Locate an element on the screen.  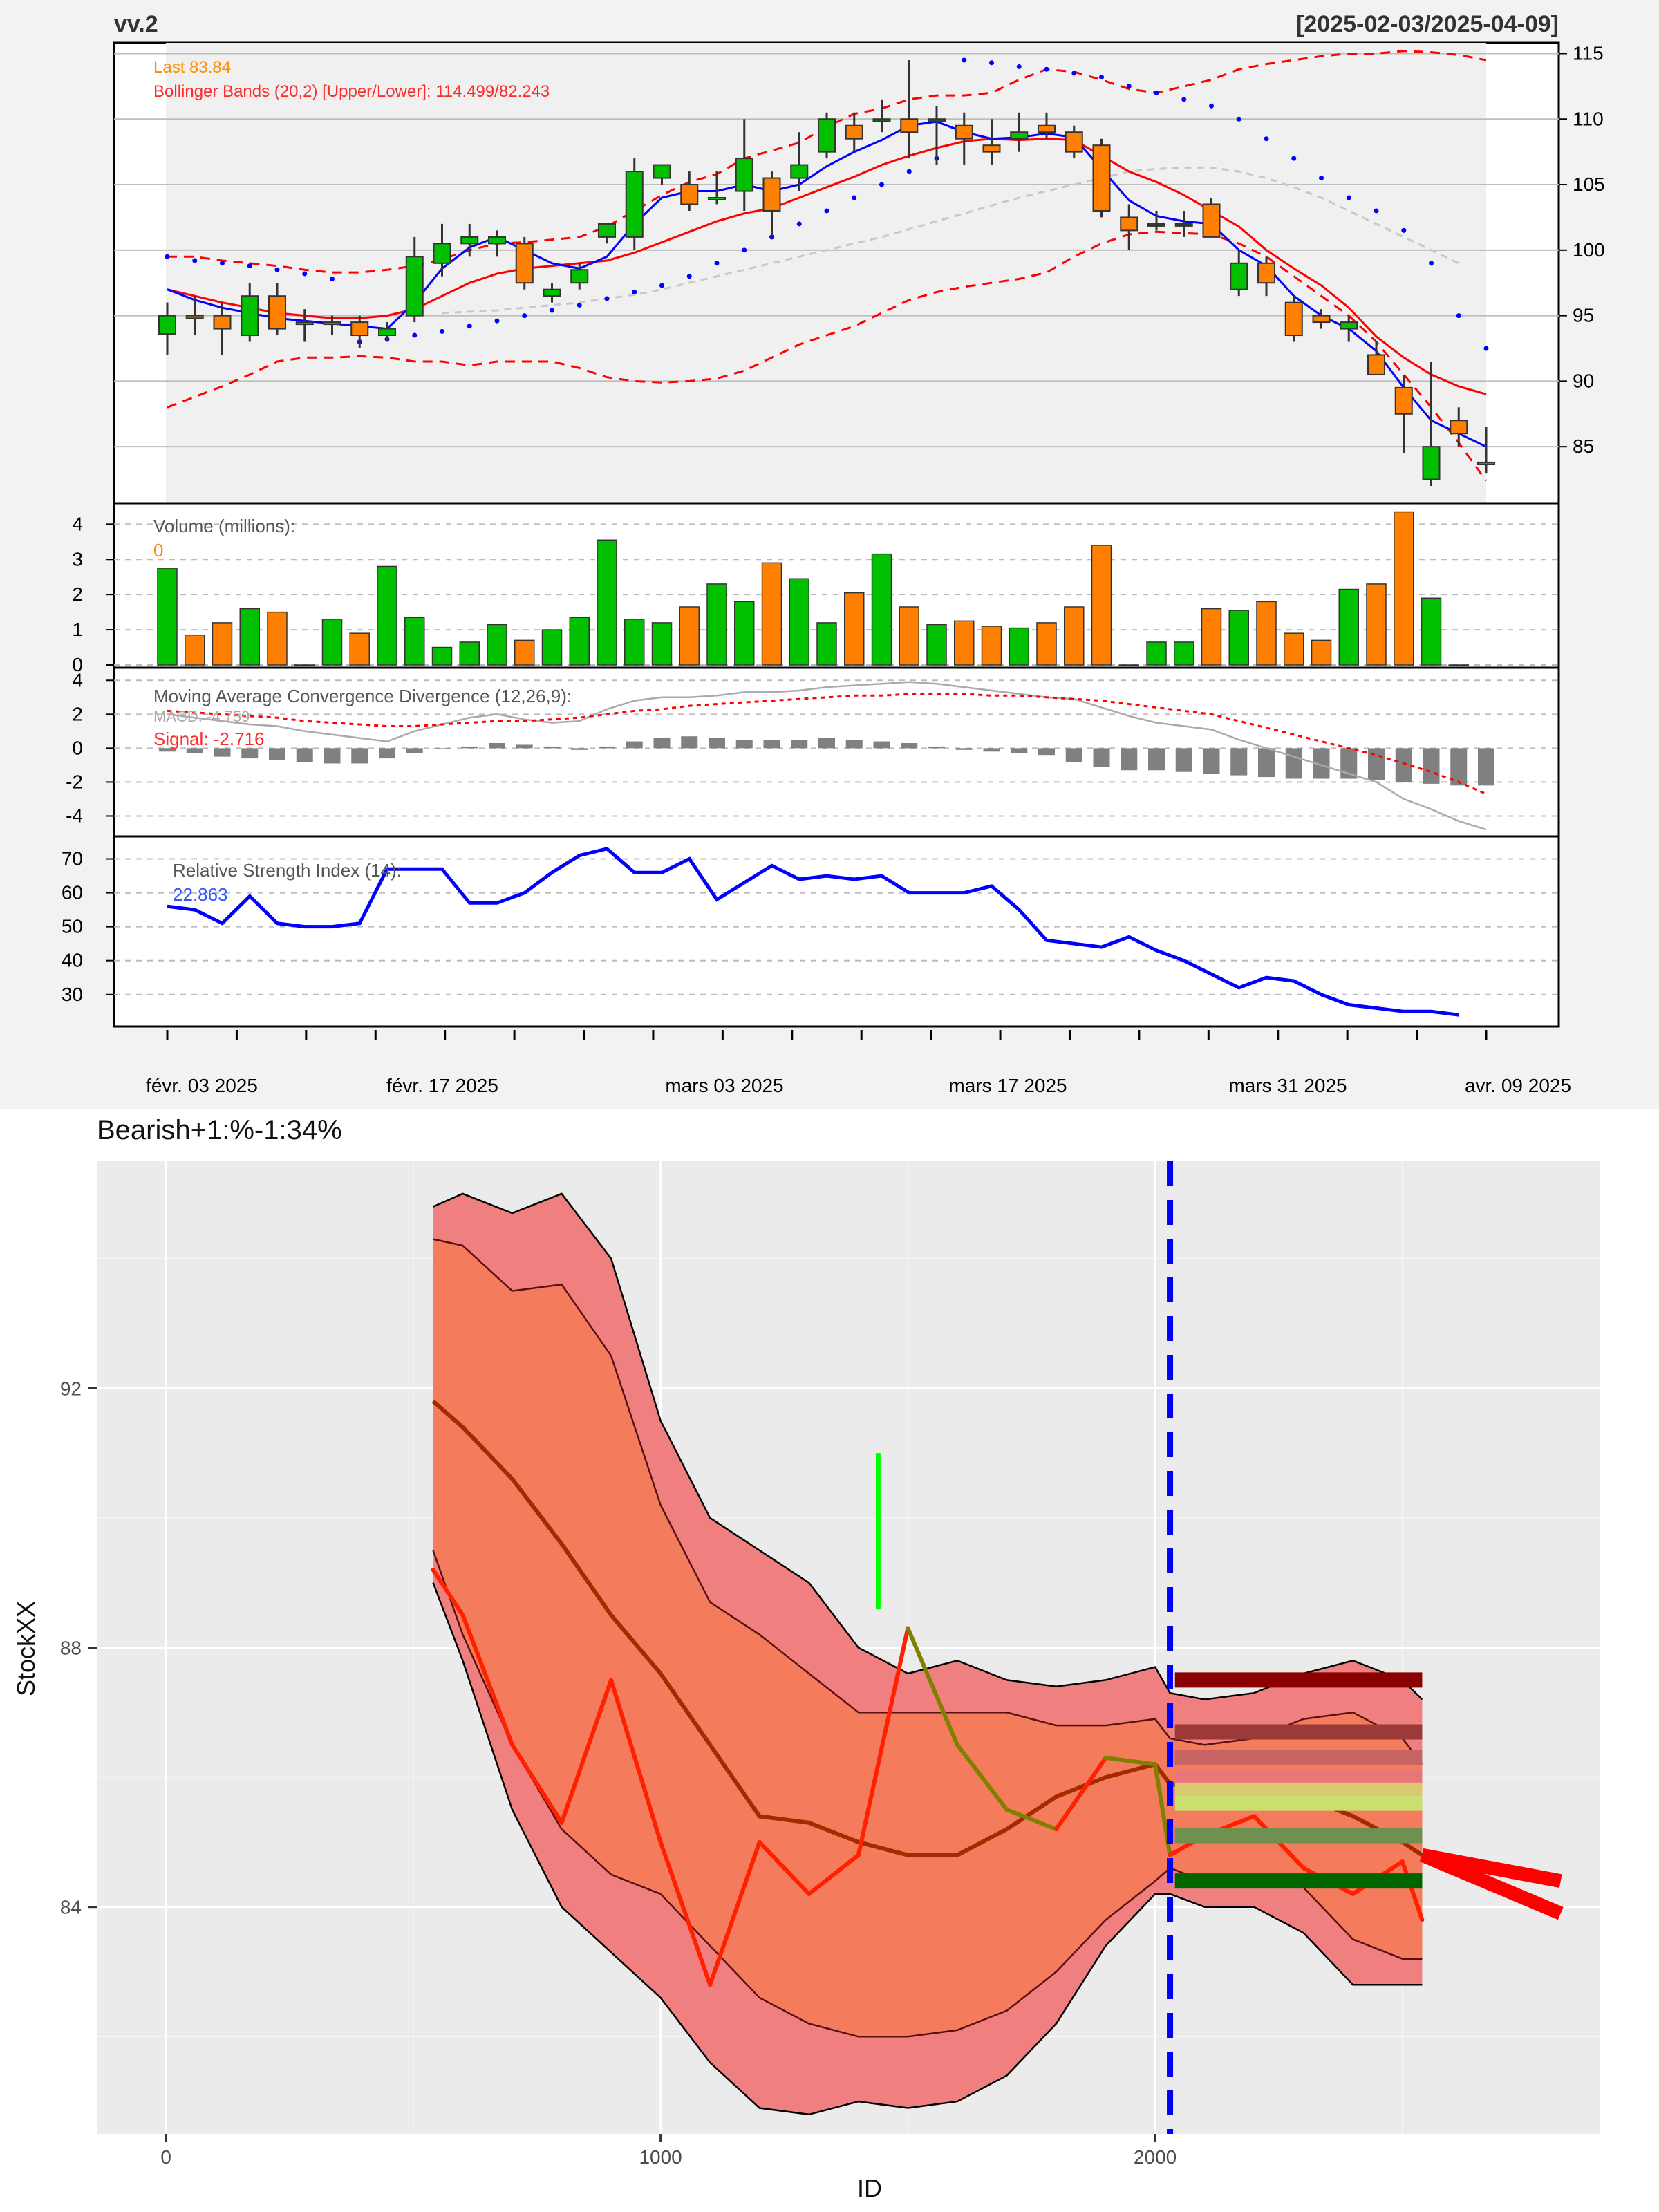
price-tick-label: 95 is located at coordinates (1583, 315).